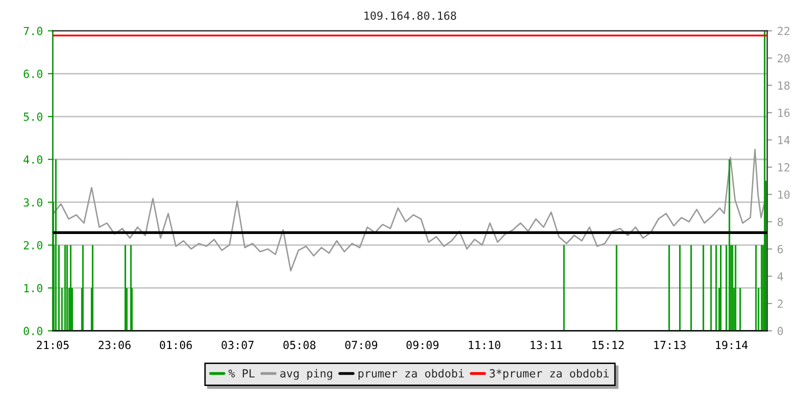 The height and width of the screenshot is (400, 800). What do you see at coordinates (780, 331) in the screenshot?
I see `y2-tick-label: 0` at bounding box center [780, 331].